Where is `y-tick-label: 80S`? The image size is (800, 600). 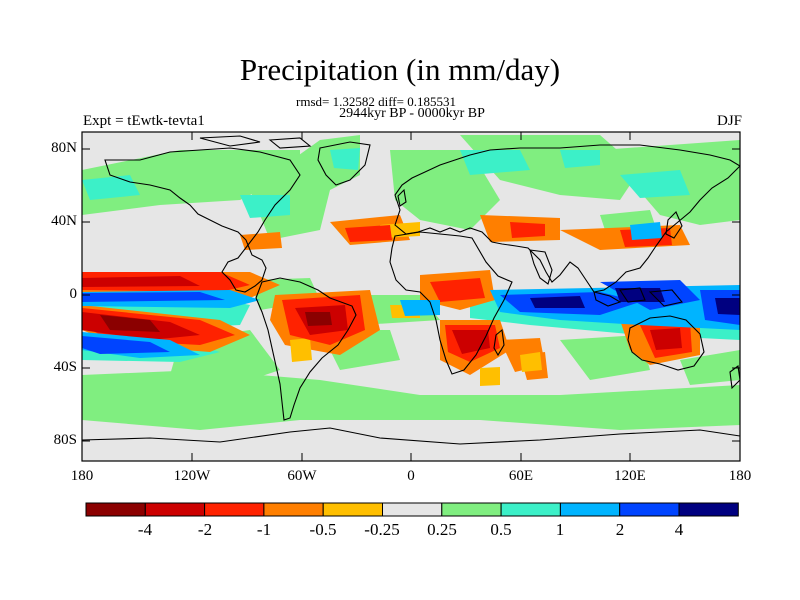
y-tick-label: 80S is located at coordinates (65, 440).